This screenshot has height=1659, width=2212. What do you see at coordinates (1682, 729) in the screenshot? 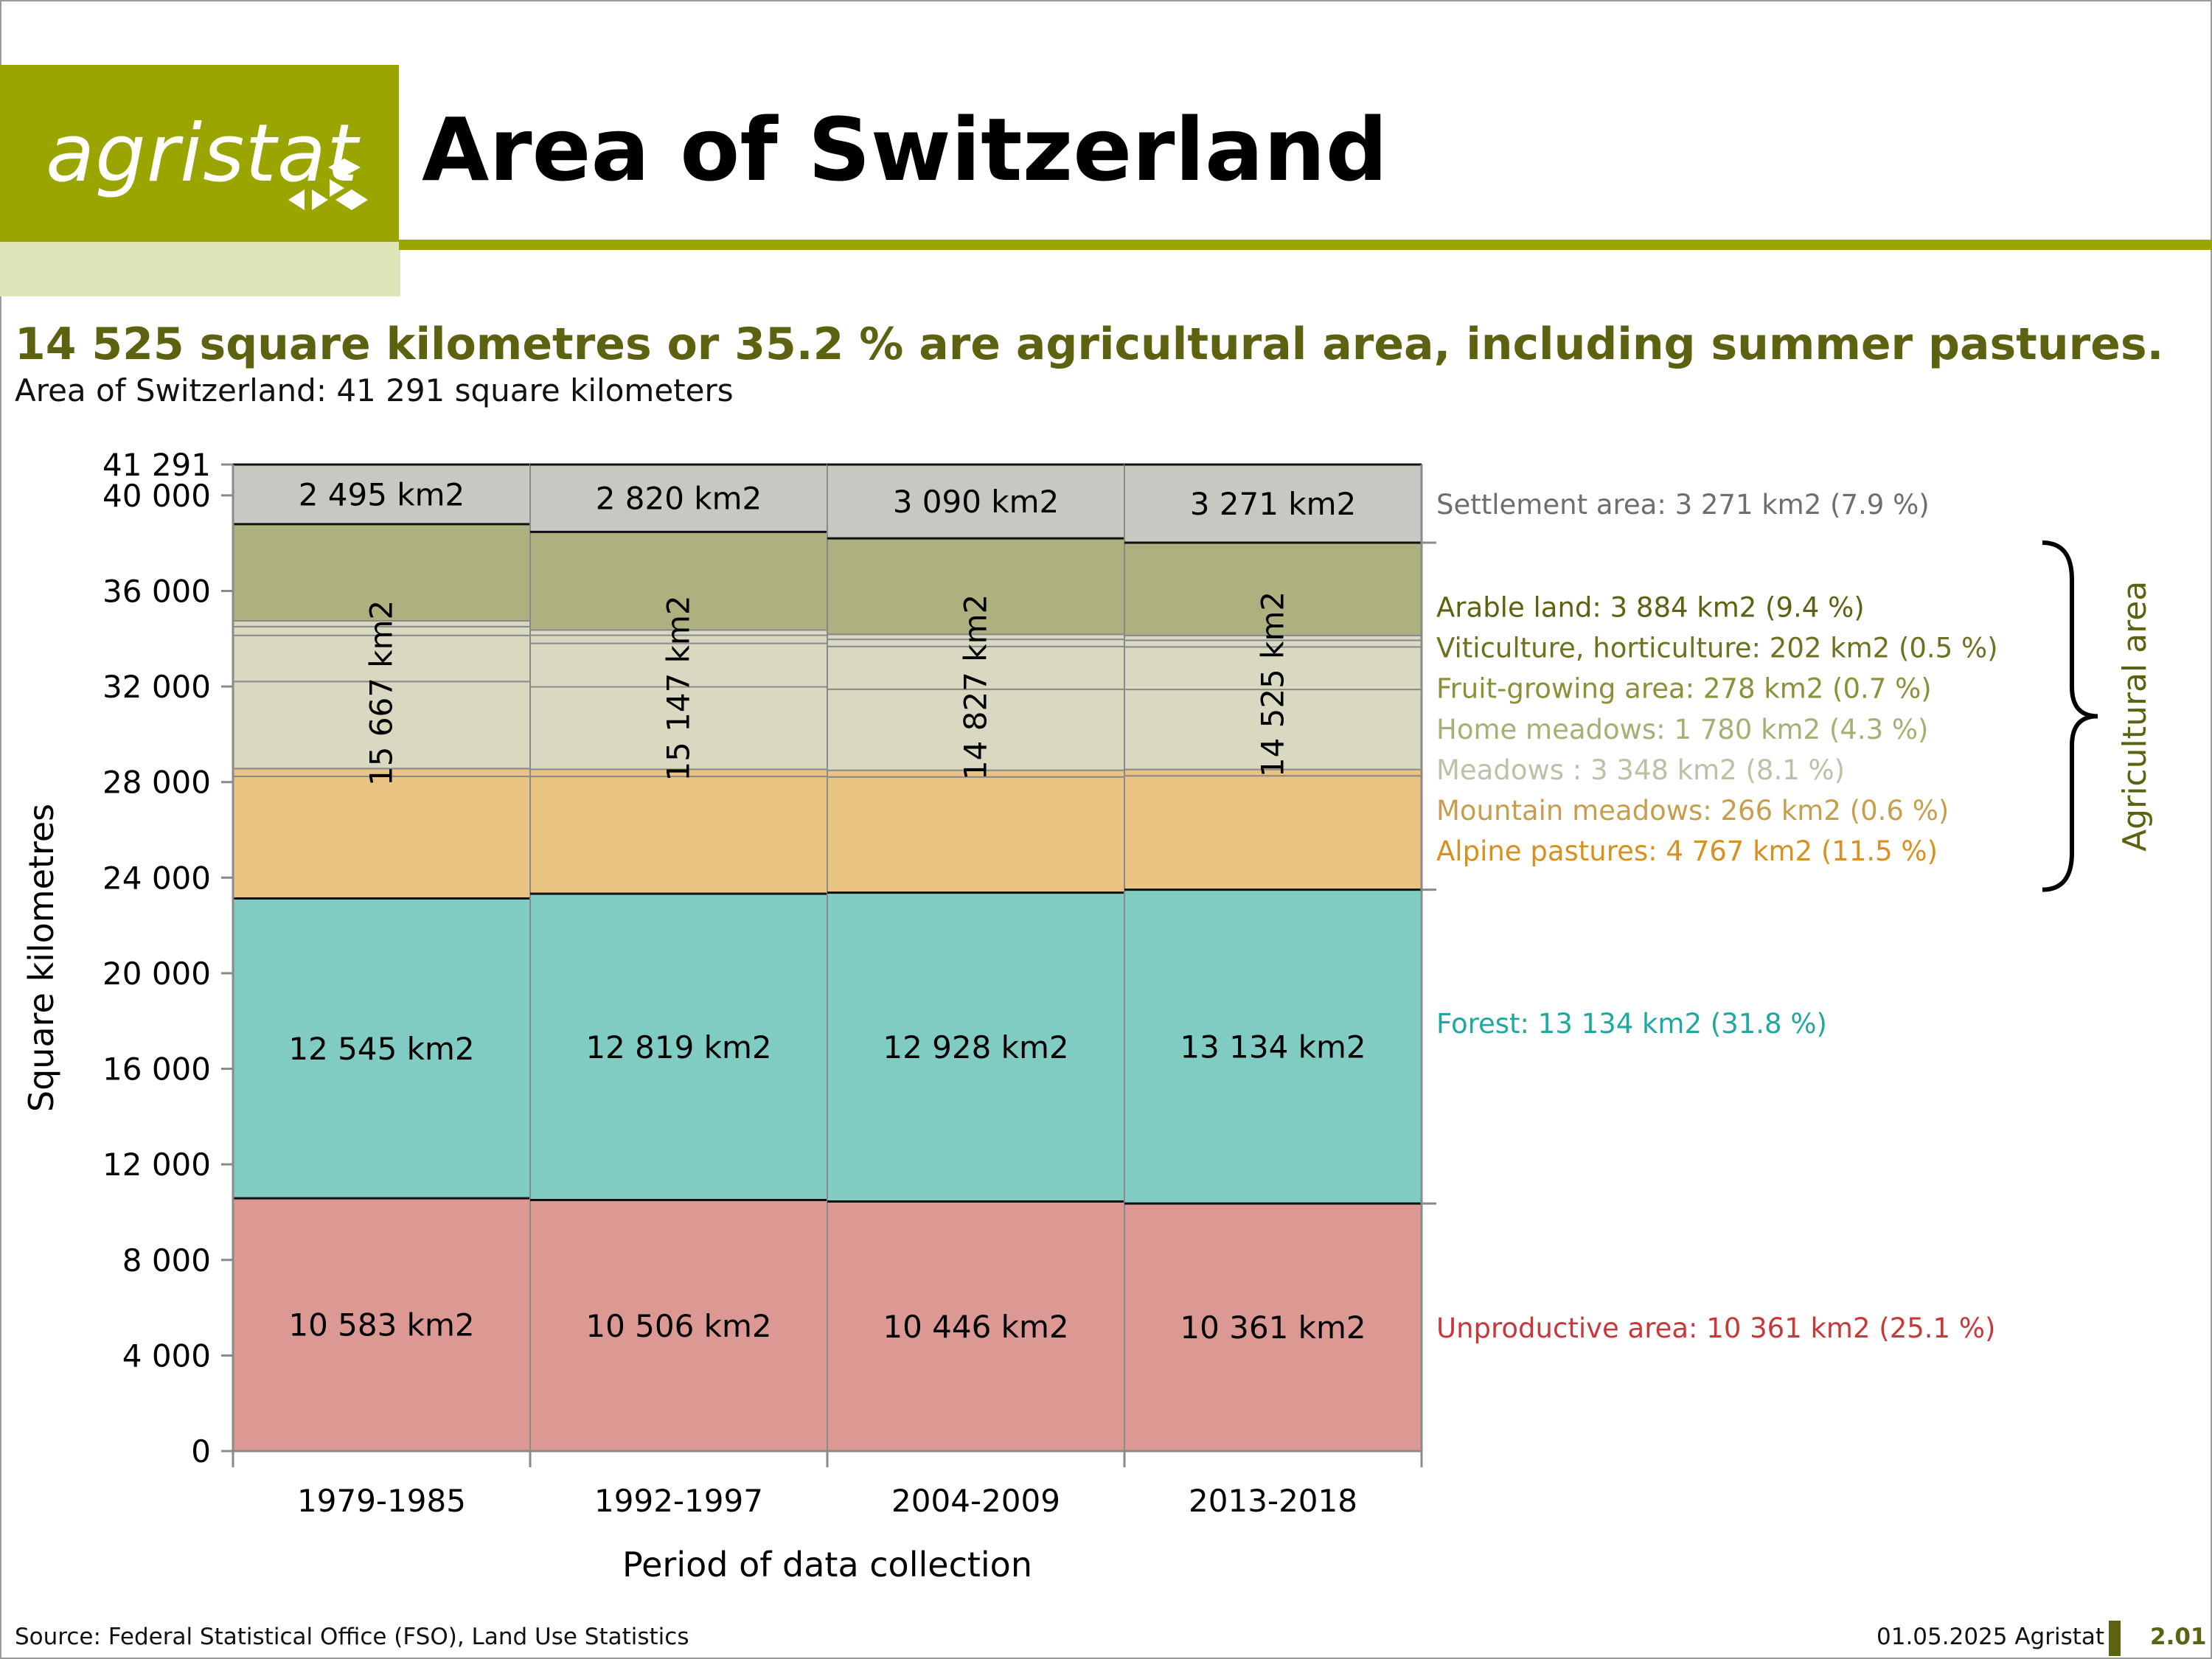
I see `legend-label: Home meadows: 1 780 km2 (4.3 %)` at bounding box center [1682, 729].